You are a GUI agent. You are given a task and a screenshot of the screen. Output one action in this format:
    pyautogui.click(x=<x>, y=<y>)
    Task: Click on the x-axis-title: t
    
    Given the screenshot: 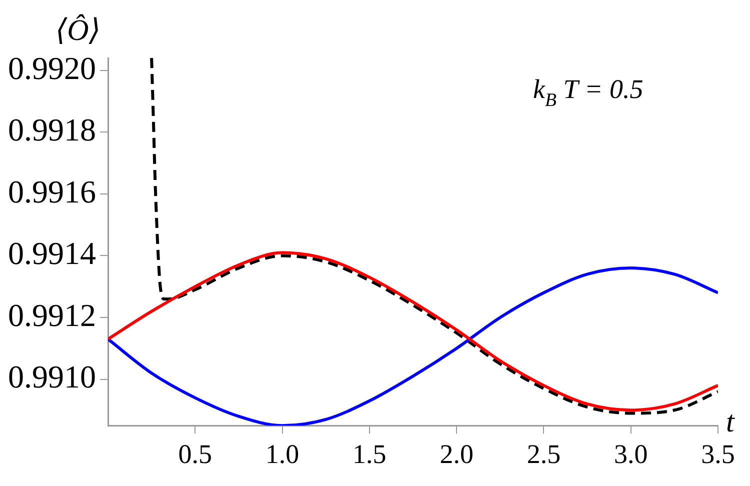 What is the action you would take?
    pyautogui.click(x=730, y=422)
    